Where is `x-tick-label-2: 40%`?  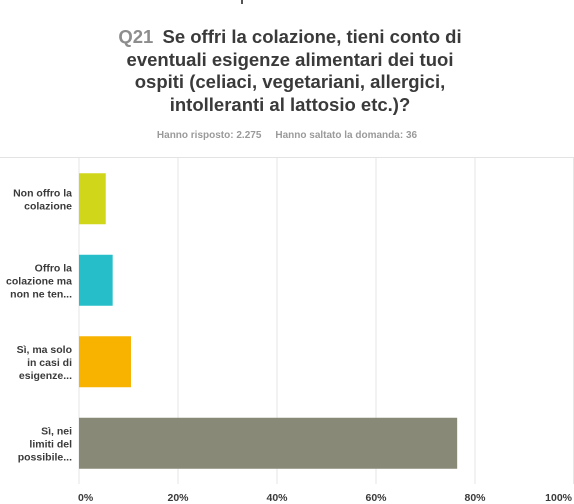 x-tick-label-2: 40% is located at coordinates (277, 498).